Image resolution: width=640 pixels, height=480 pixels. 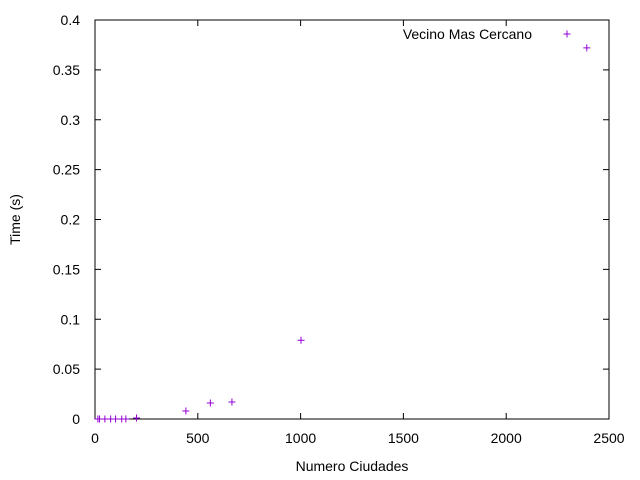 I want to click on y-axis-title: Time (s), so click(x=15, y=219).